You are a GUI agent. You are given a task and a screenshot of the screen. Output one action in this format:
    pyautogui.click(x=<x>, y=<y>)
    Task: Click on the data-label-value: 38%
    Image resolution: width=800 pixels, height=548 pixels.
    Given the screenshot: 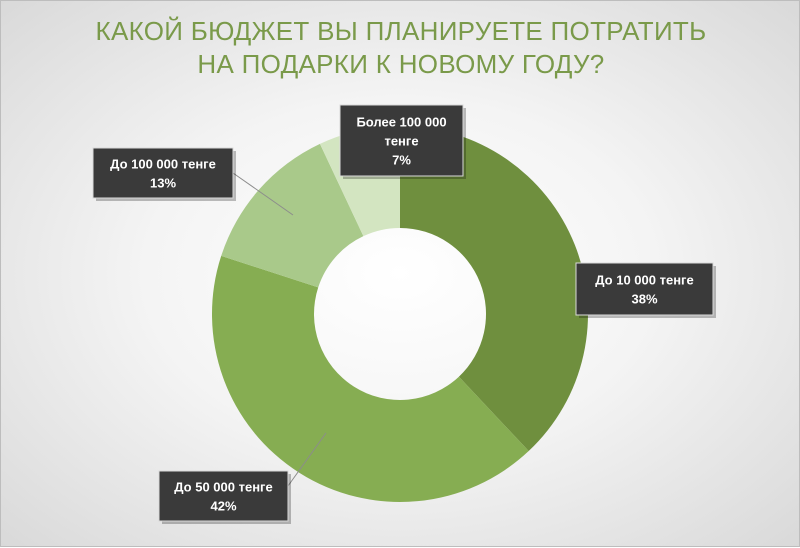 What is the action you would take?
    pyautogui.click(x=644, y=299)
    